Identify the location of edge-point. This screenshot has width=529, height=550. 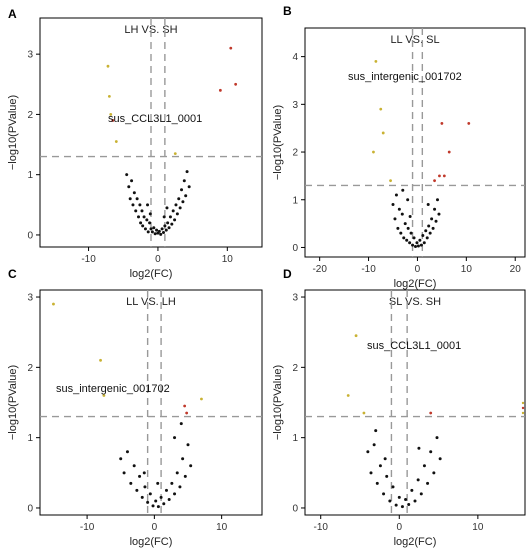
(523, 408).